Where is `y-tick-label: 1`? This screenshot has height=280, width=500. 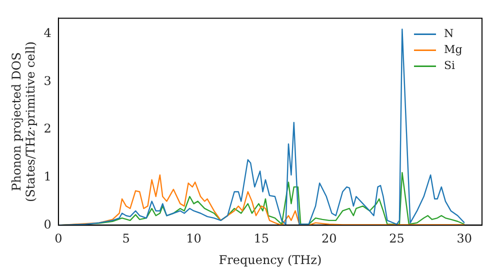 y-tick-label: 1 is located at coordinates (48, 177).